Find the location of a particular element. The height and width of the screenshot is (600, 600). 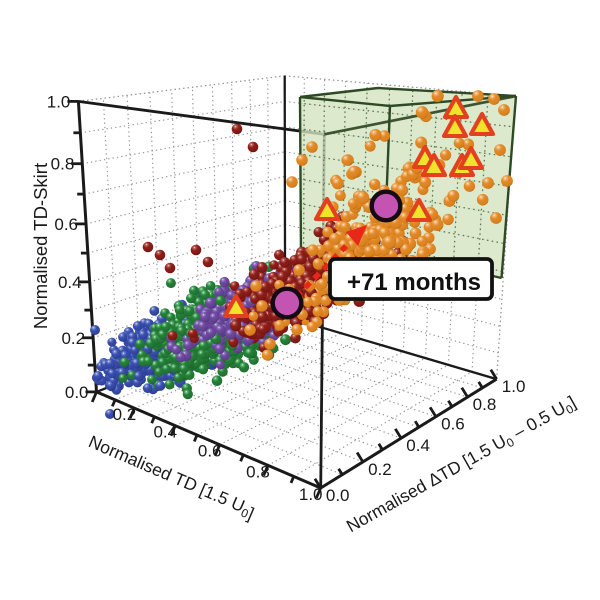

svg-text: Normalised TD-Skirt is located at coordinates (40, 246).